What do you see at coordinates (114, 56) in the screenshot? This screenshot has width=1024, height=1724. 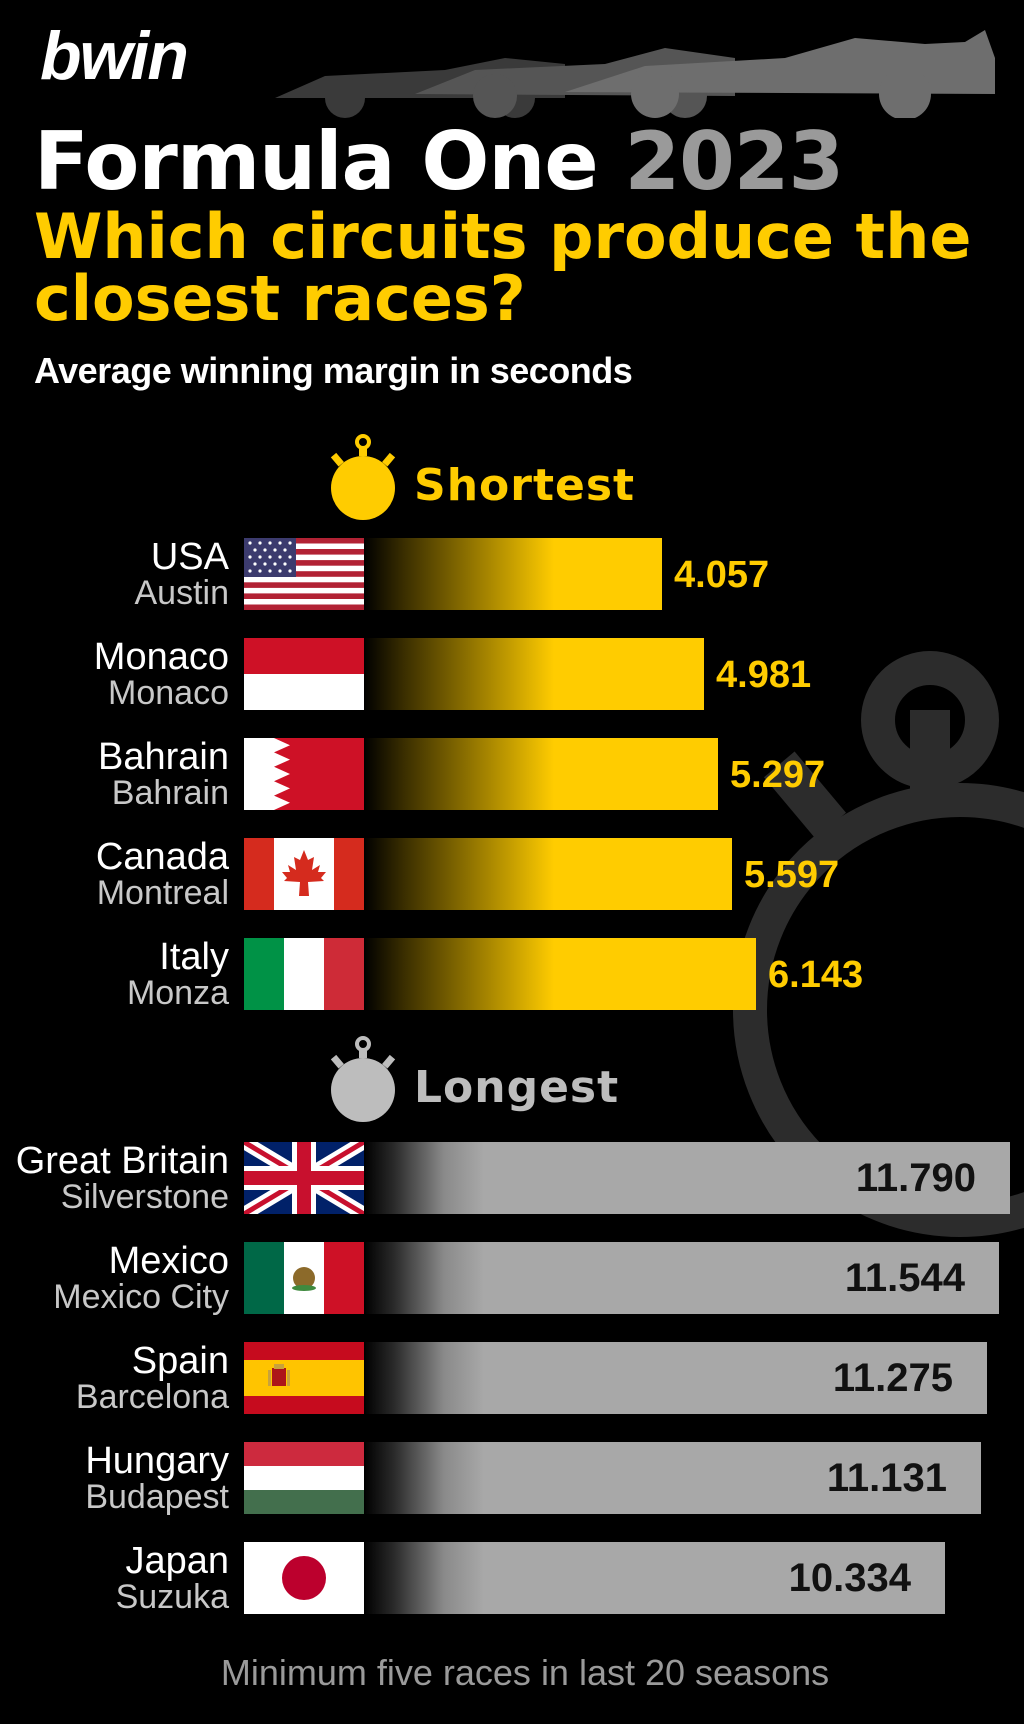 I see `bwin-logo: bwin` at bounding box center [114, 56].